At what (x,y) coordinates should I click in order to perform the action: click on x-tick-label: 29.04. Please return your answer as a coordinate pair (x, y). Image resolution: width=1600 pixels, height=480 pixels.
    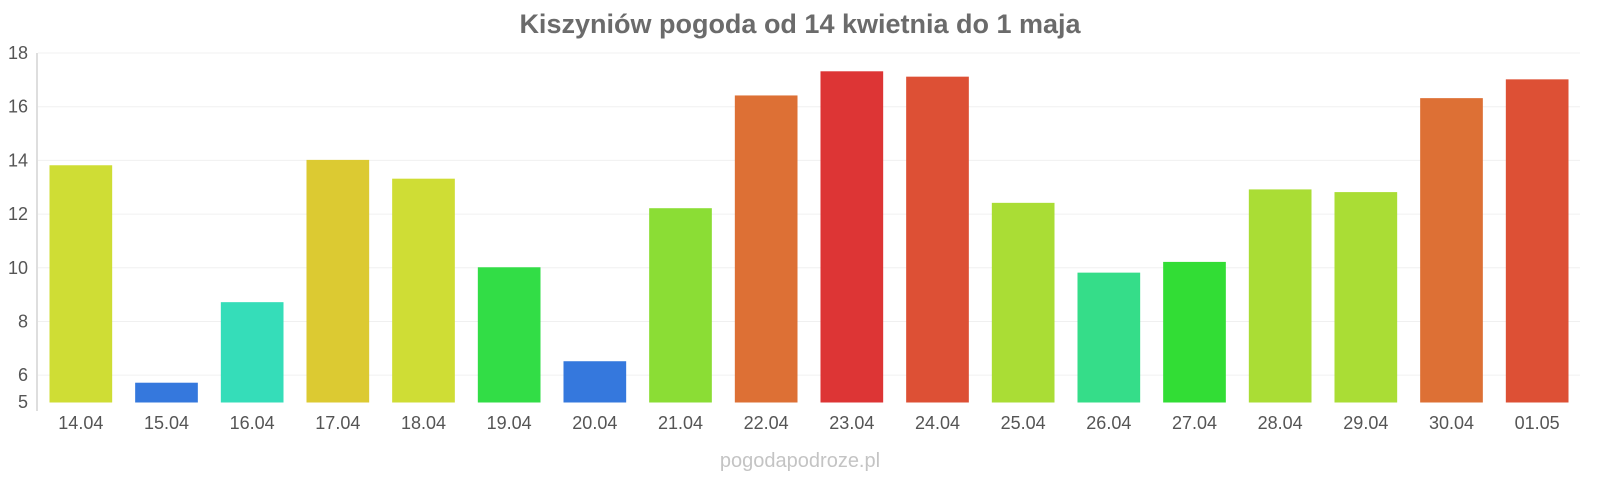
    Looking at the image, I should click on (1365, 423).